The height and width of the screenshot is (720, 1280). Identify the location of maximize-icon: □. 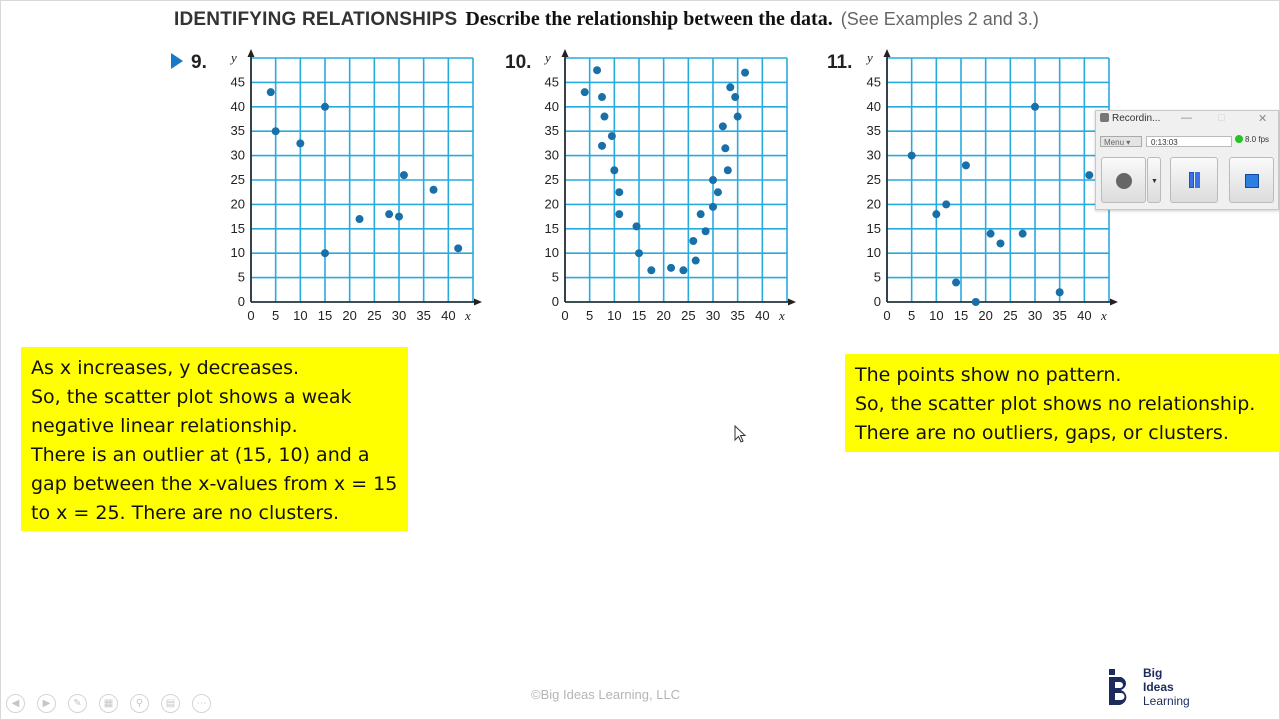
(1221, 118).